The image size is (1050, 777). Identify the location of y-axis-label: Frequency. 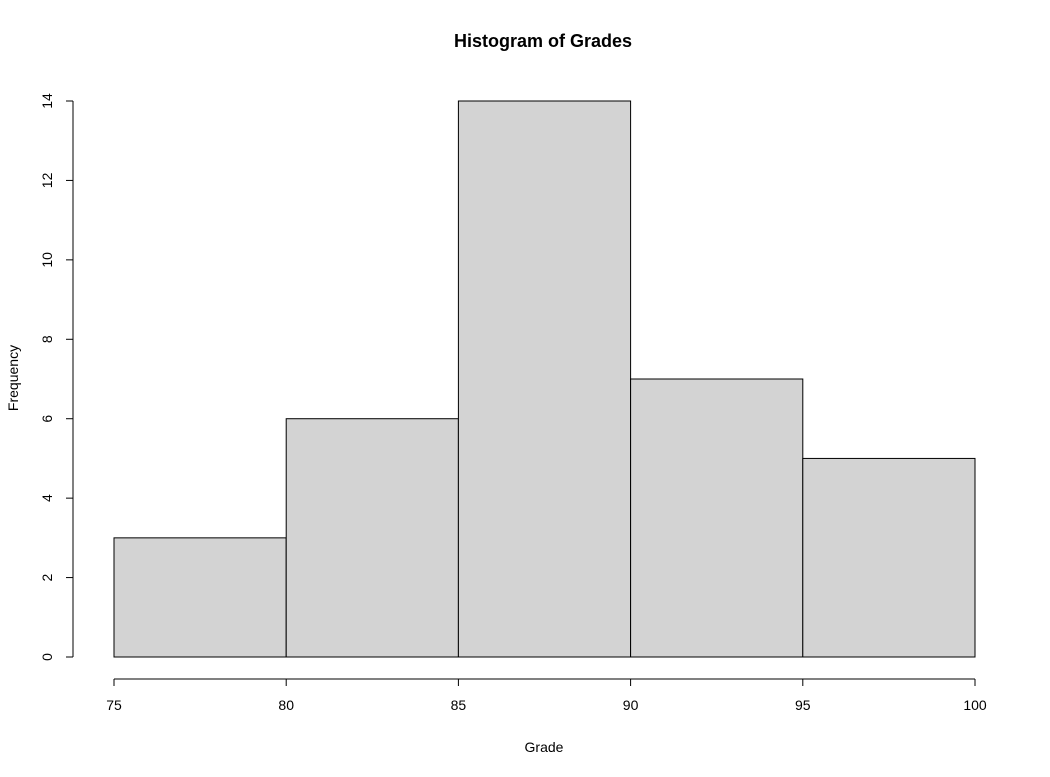
(13, 378).